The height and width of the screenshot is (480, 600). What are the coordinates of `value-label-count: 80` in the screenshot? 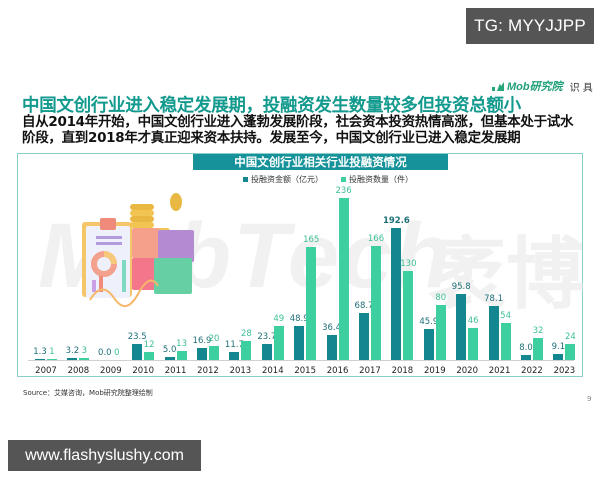 It's located at (441, 298).